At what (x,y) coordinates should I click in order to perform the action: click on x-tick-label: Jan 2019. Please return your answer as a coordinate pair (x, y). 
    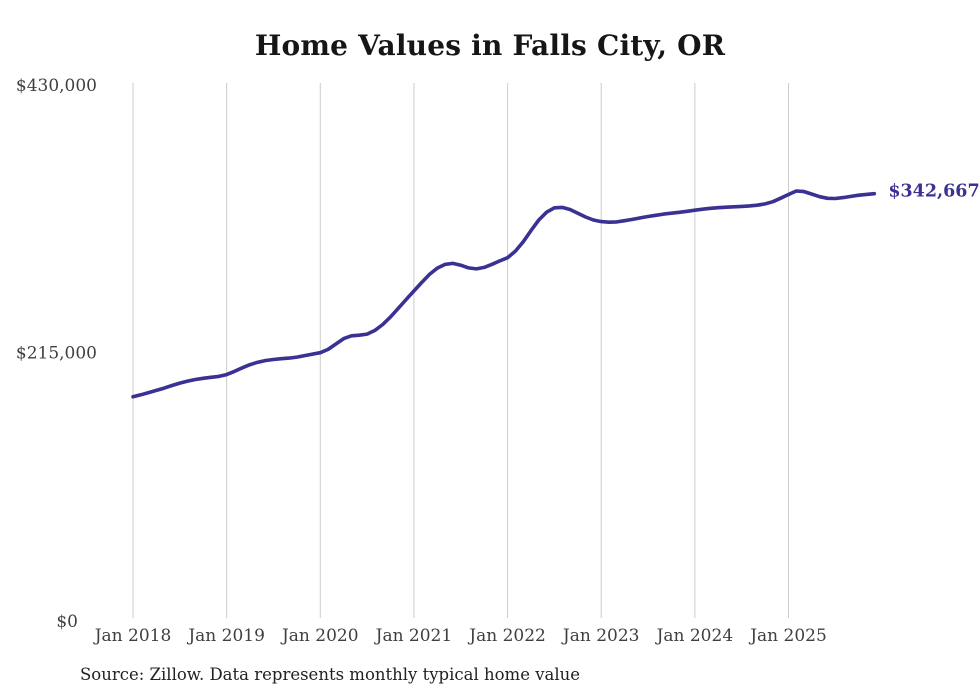
    Looking at the image, I should click on (225, 636).